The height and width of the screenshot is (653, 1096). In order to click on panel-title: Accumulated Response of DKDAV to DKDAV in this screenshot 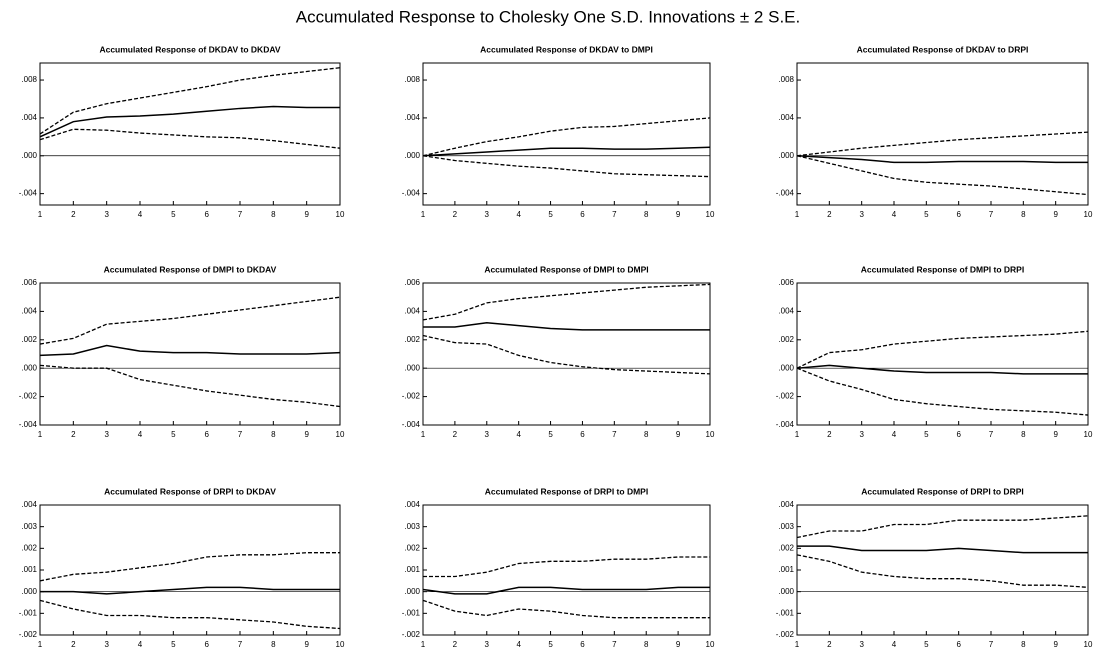, I will do `click(189, 49)`.